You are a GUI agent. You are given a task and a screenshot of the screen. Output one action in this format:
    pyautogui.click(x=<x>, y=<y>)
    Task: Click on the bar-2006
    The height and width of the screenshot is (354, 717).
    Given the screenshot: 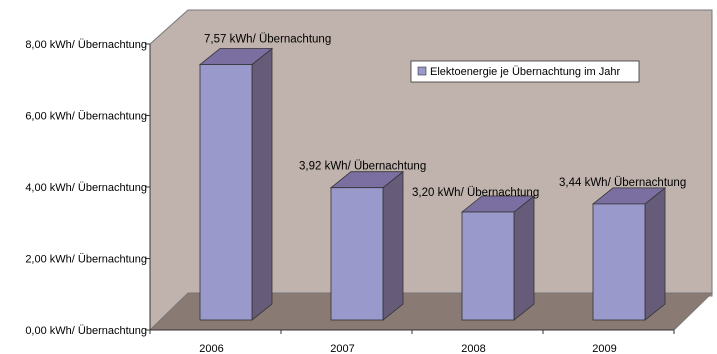 What is the action you would take?
    pyautogui.click(x=236, y=184)
    